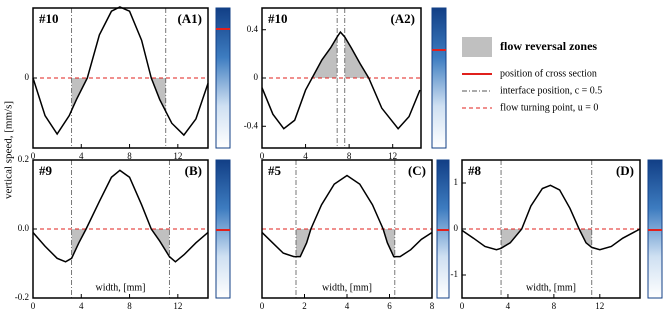 This screenshot has width=664, height=315. I want to click on panel: 0 2 4 6 8 #5 (C) width, [mm], so click(347, 235).